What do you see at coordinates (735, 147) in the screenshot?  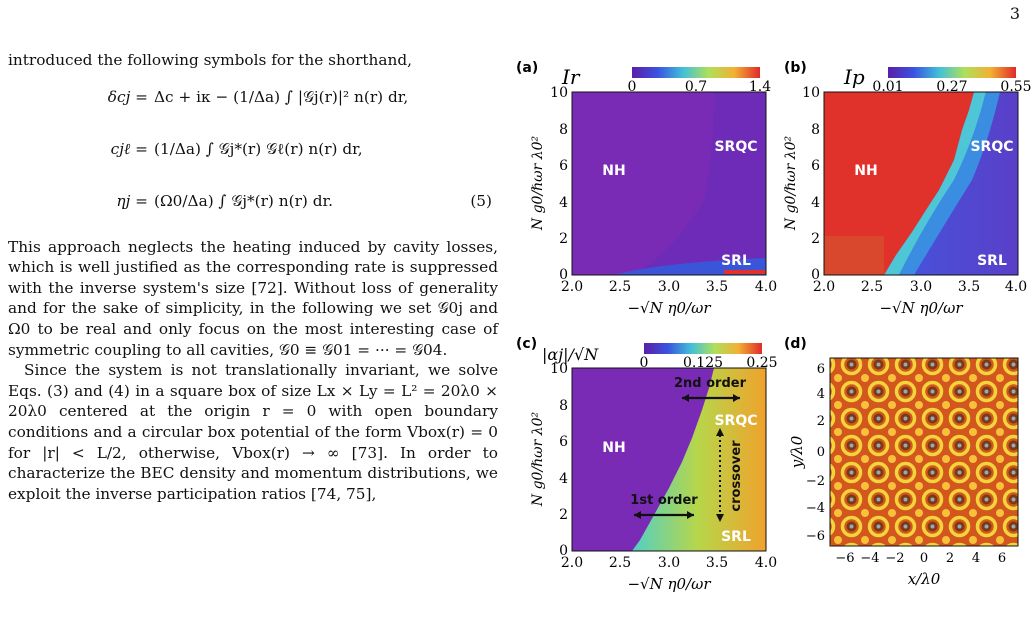 I see `panel-a-region-srqc: SRQC` at bounding box center [735, 147].